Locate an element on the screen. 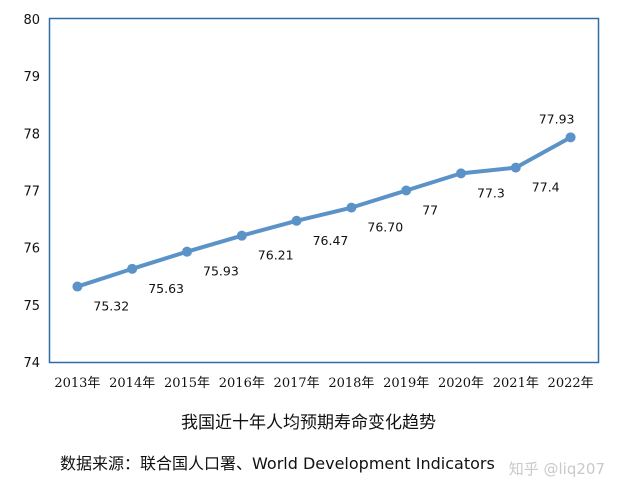  data-label-4: 76.21 is located at coordinates (276, 255).